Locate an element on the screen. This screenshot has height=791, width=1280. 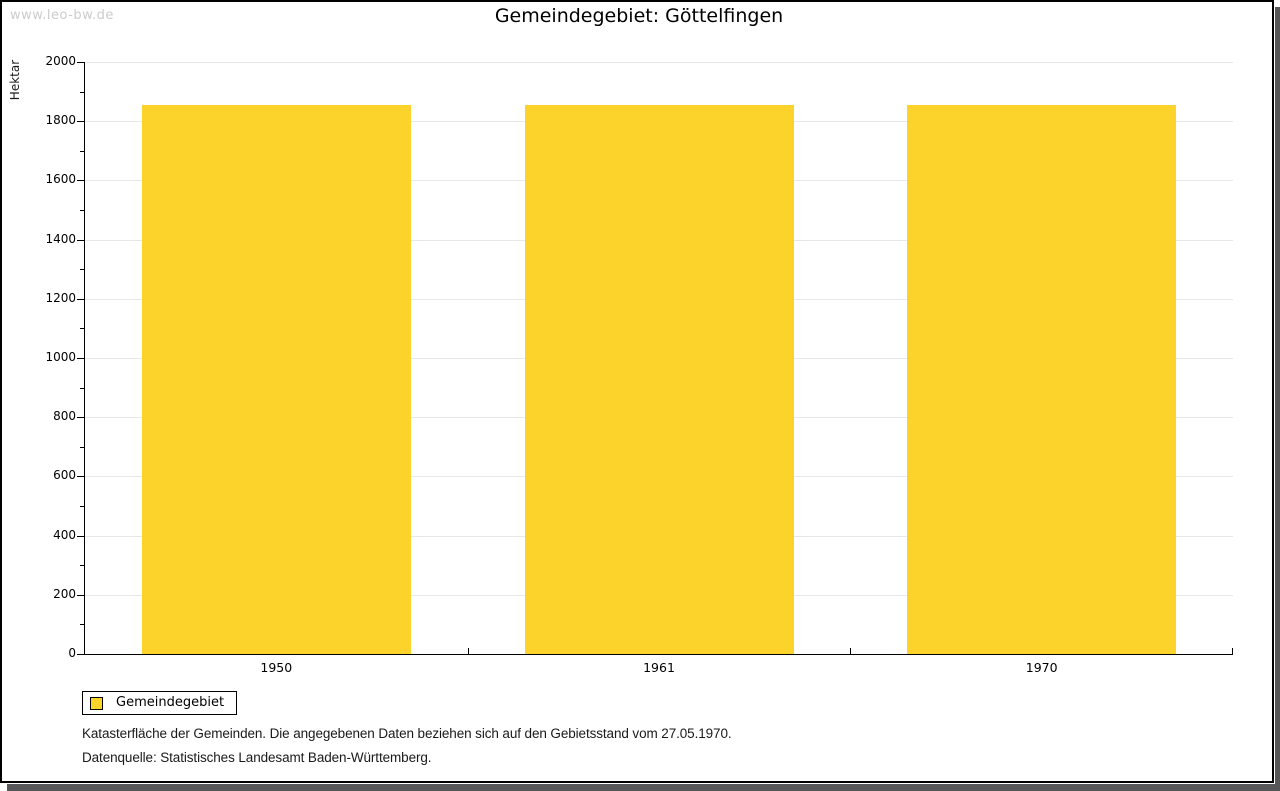
legend-box: Gemeindegebiet is located at coordinates (160, 703).